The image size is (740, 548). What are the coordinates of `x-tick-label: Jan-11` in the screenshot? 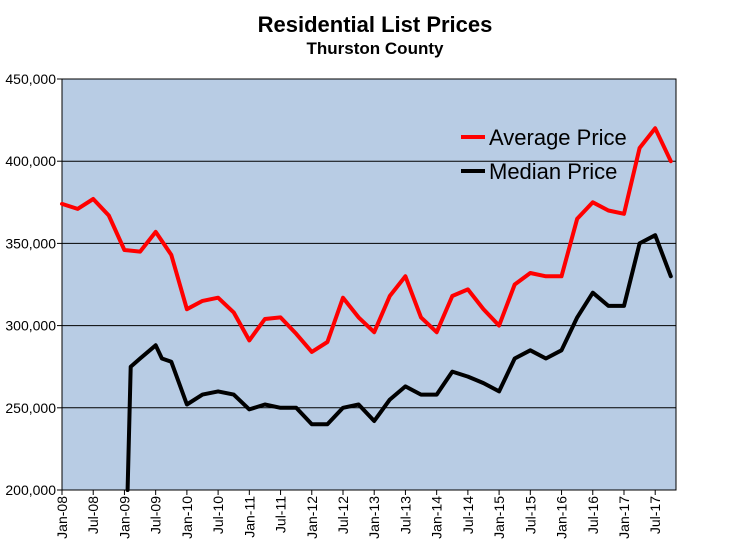 It's located at (249, 517).